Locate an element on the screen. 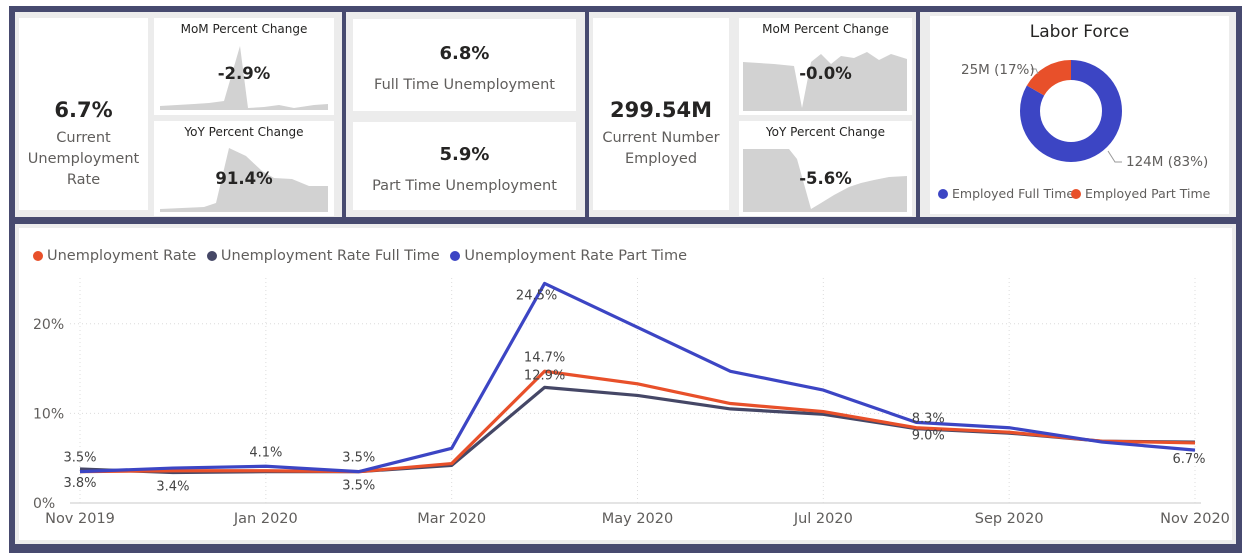 The height and width of the screenshot is (559, 1250). legend-label-rate: Unemployment Rate is located at coordinates (122, 256).